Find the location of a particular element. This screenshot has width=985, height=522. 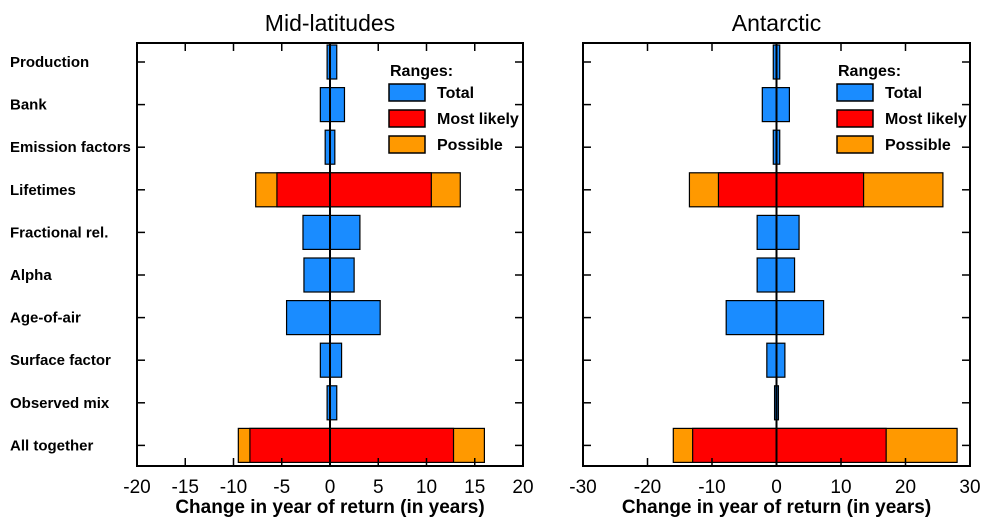

panel-1-legend-label-most_likely: Most likely is located at coordinates (478, 119).